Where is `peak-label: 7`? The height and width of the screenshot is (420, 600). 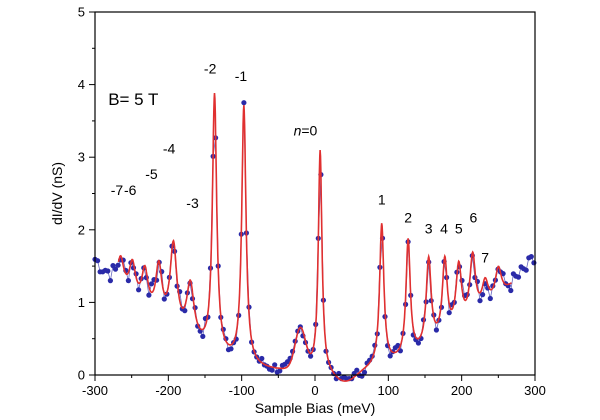 peak-label: 7 is located at coordinates (485, 257).